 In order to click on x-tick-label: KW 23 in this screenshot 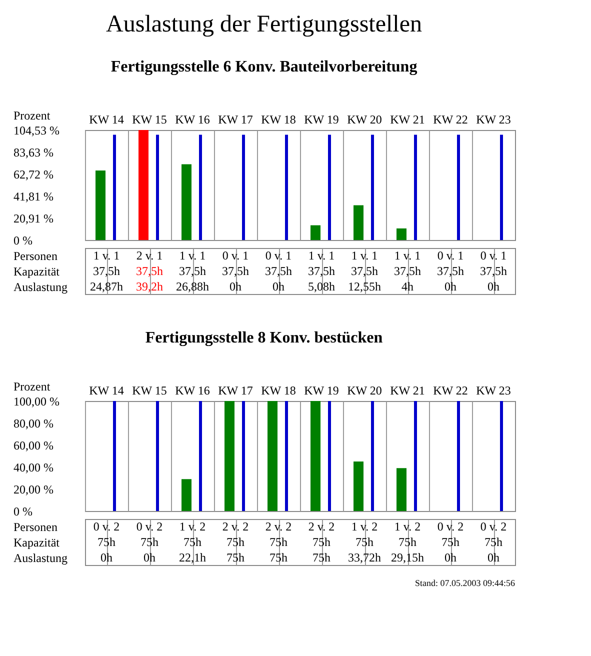, I will do `click(493, 119)`.